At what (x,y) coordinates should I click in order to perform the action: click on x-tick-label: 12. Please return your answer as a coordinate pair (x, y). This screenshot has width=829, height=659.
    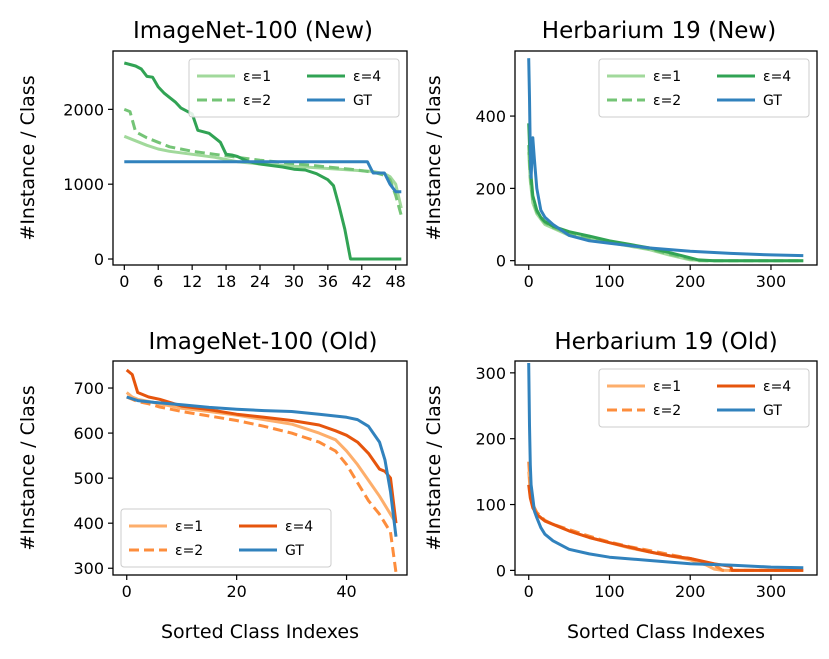
    Looking at the image, I should click on (192, 281).